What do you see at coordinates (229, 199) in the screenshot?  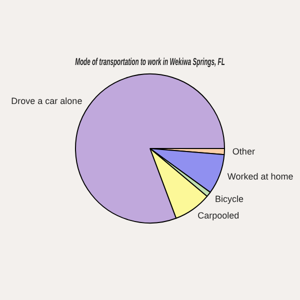 I see `slice-label: Bicycle` at bounding box center [229, 199].